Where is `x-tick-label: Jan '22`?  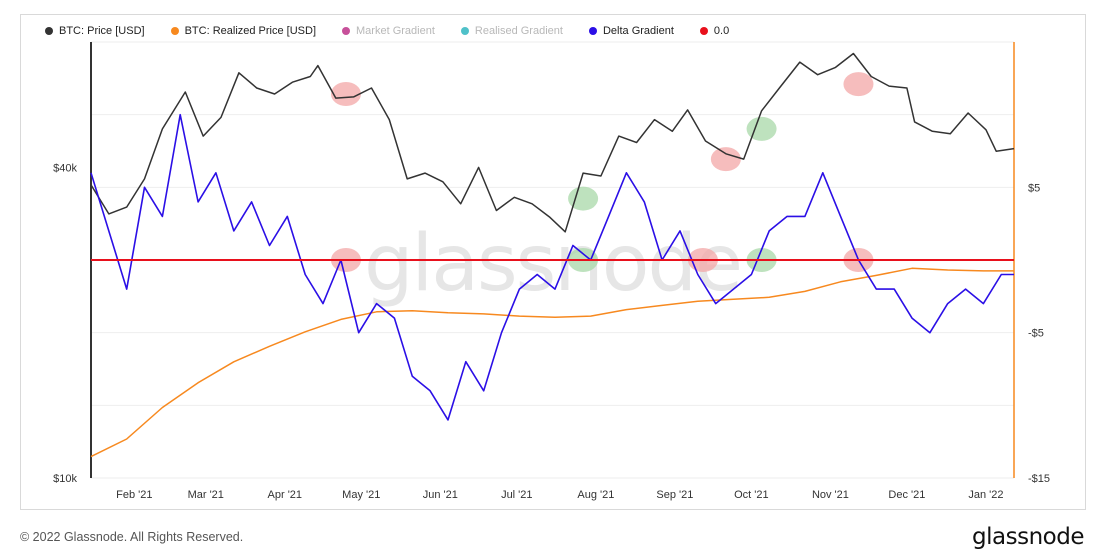
x-tick-label: Jan '22 is located at coordinates (985, 495).